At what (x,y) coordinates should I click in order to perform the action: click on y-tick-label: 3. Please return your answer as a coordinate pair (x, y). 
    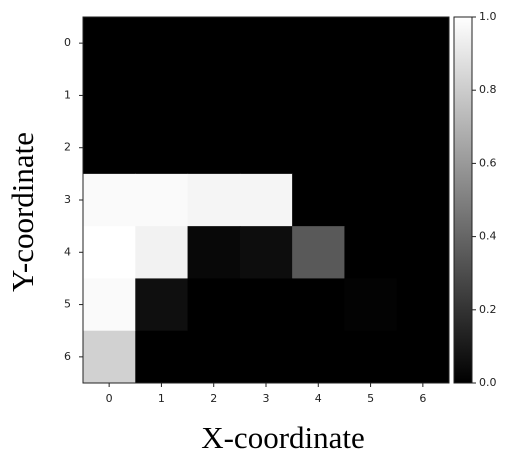
    Looking at the image, I should click on (67, 199).